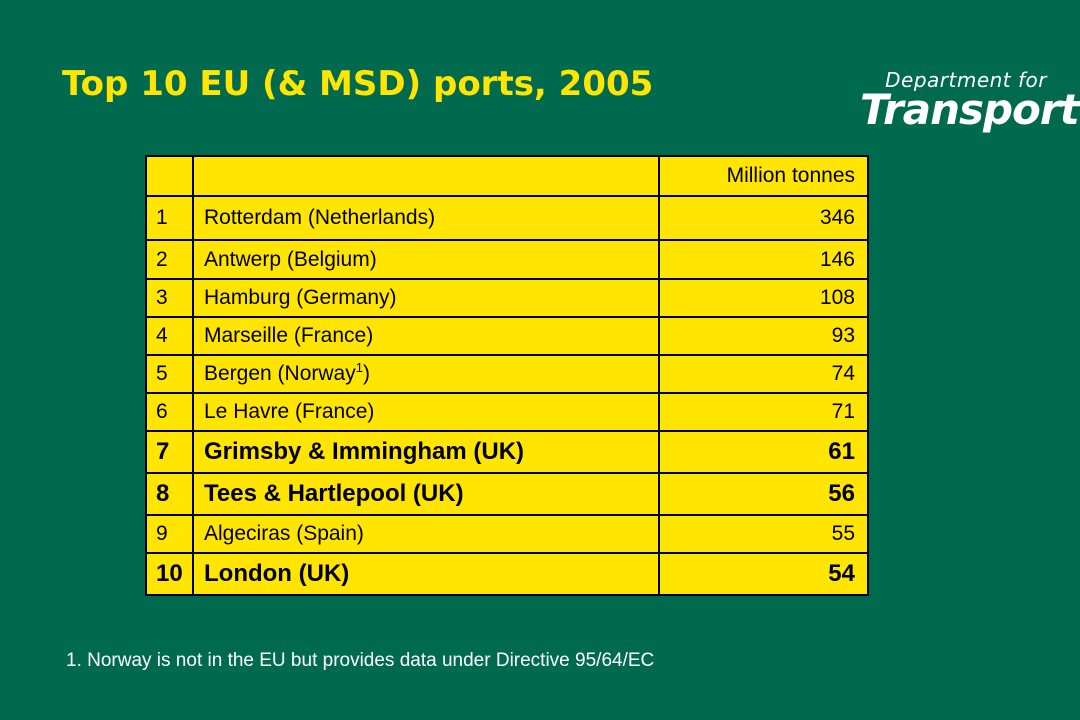 This screenshot has width=1080, height=720. What do you see at coordinates (763, 534) in the screenshot?
I see `tonnes-cell: 55` at bounding box center [763, 534].